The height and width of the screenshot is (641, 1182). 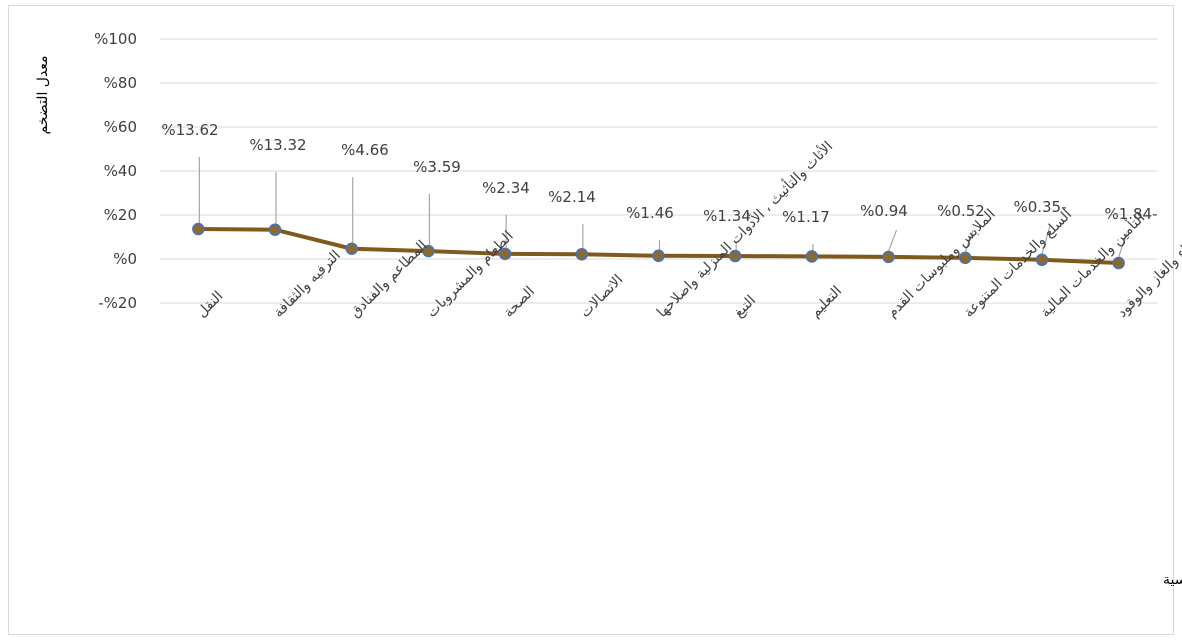 What do you see at coordinates (650, 213) in the screenshot?
I see `data-label: %1.46` at bounding box center [650, 213].